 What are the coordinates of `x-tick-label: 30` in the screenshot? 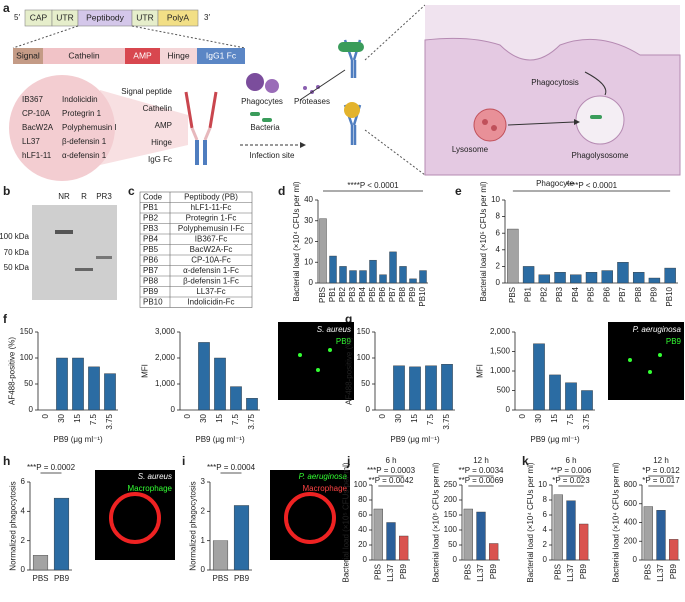 It's located at (203, 417).